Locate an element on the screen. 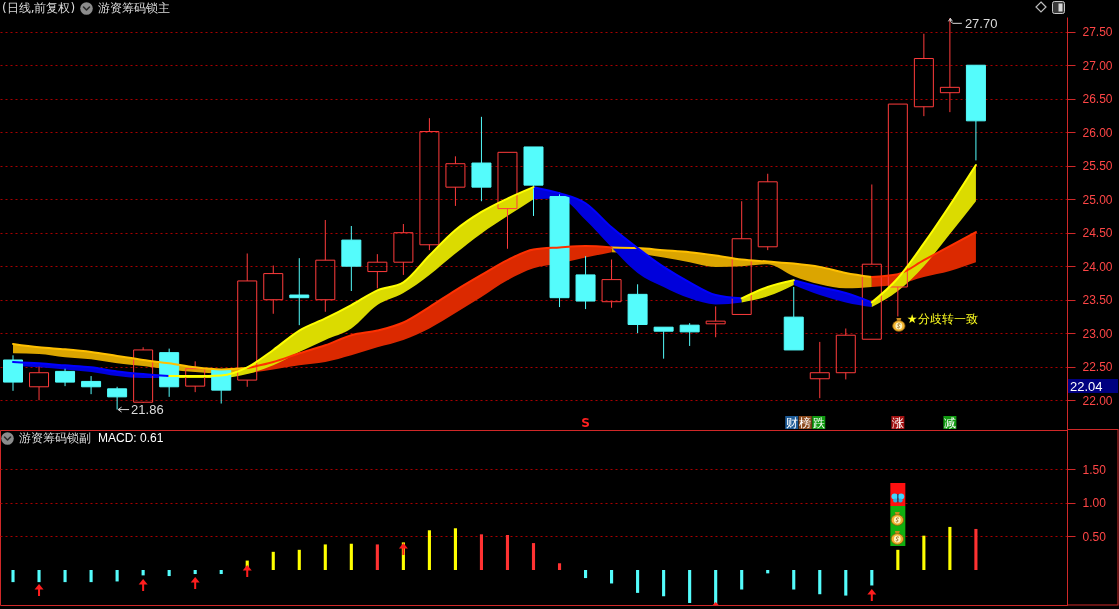 The height and width of the screenshot is (609, 1119). y-tick-label: 25.00 is located at coordinates (1097, 199).